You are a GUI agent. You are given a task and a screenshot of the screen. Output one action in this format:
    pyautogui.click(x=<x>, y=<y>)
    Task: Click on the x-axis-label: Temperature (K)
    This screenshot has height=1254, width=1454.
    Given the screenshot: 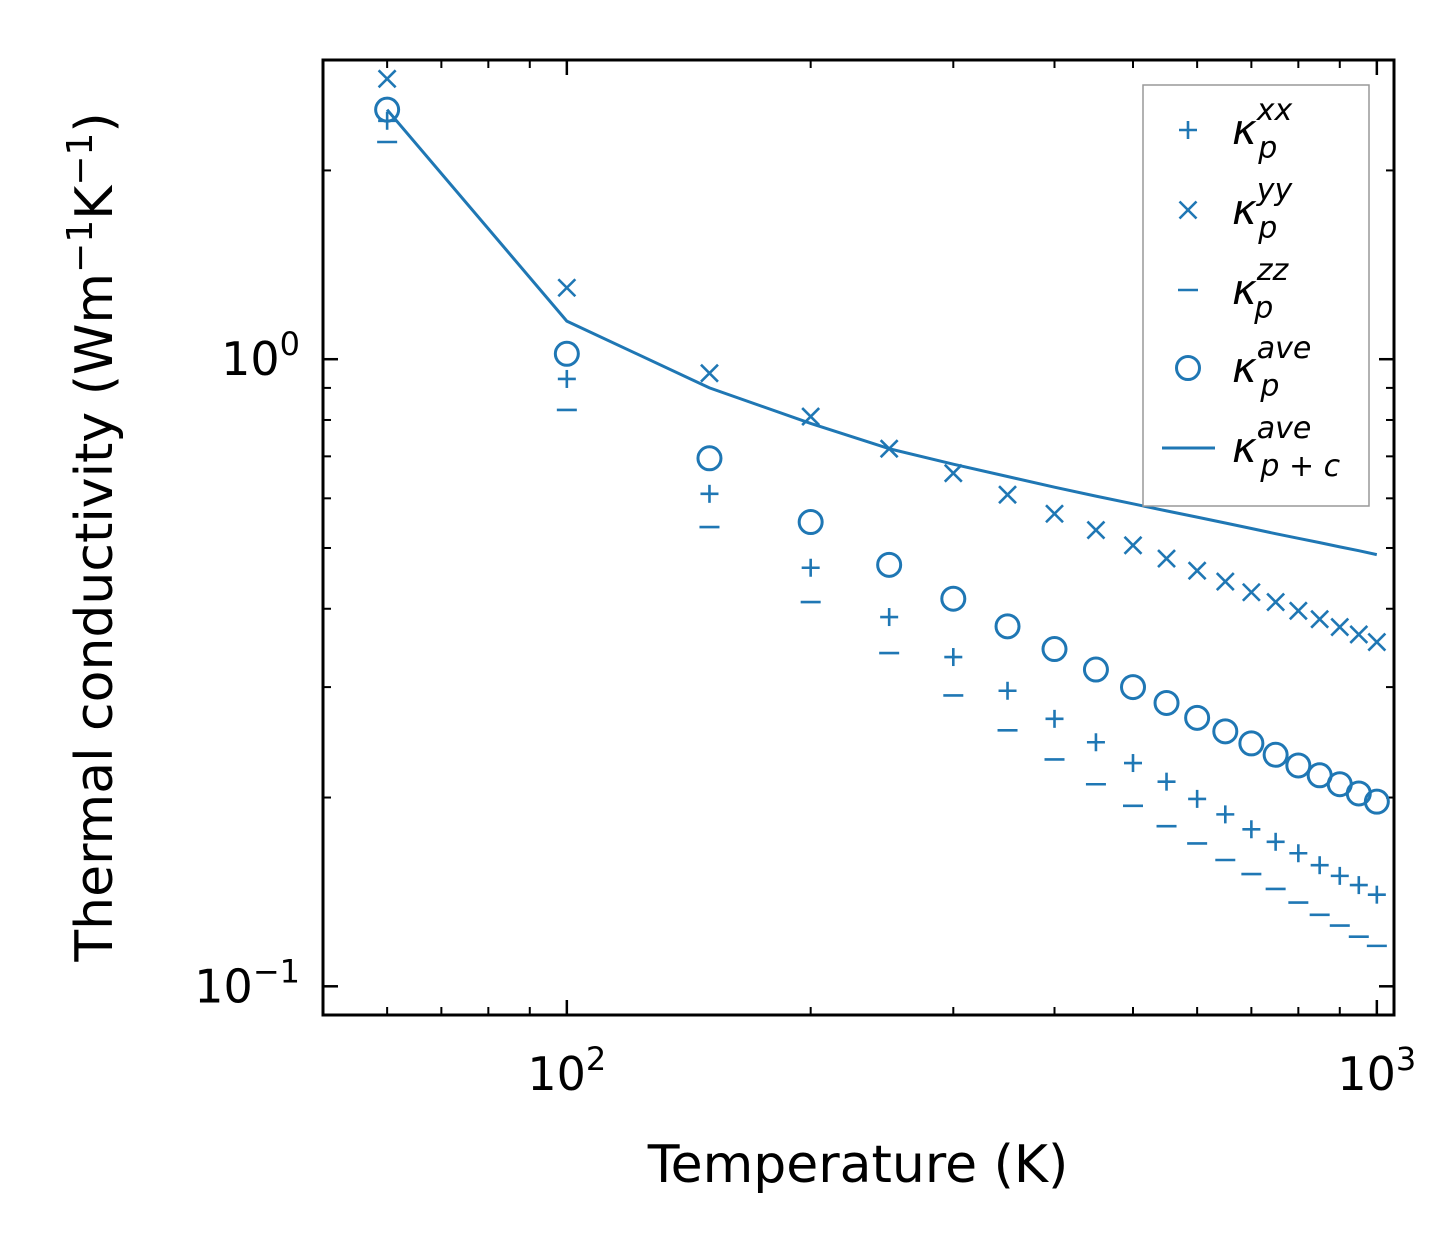 What is the action you would take?
    pyautogui.click(x=858, y=1165)
    